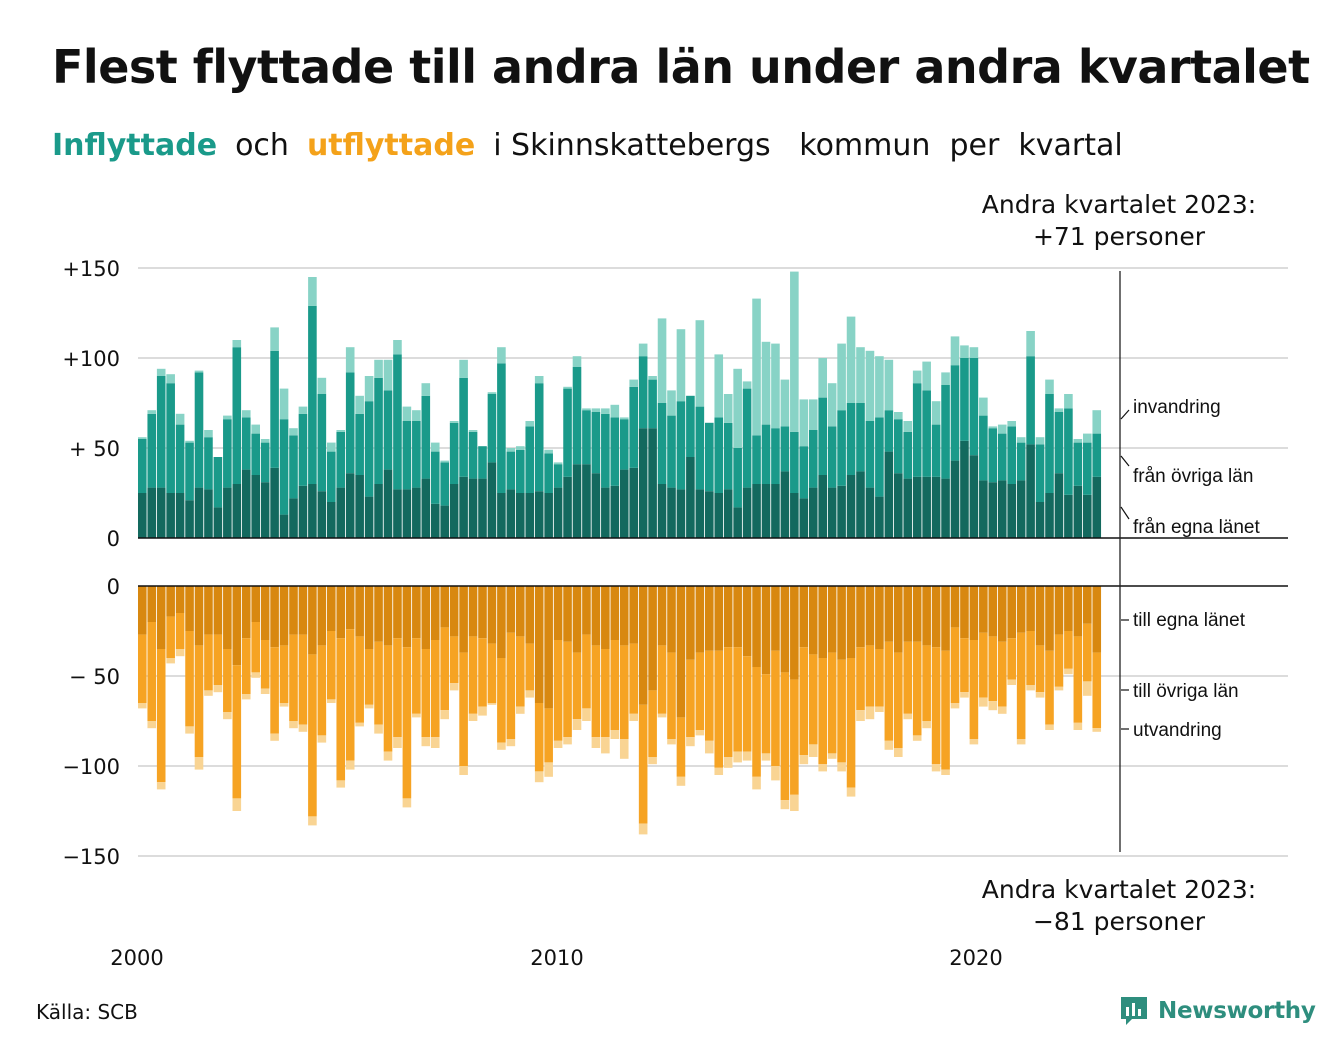 This screenshot has width=1340, height=1060. What do you see at coordinates (391, 145) in the screenshot?
I see `subtitle-utflyttade: utflyttade` at bounding box center [391, 145].